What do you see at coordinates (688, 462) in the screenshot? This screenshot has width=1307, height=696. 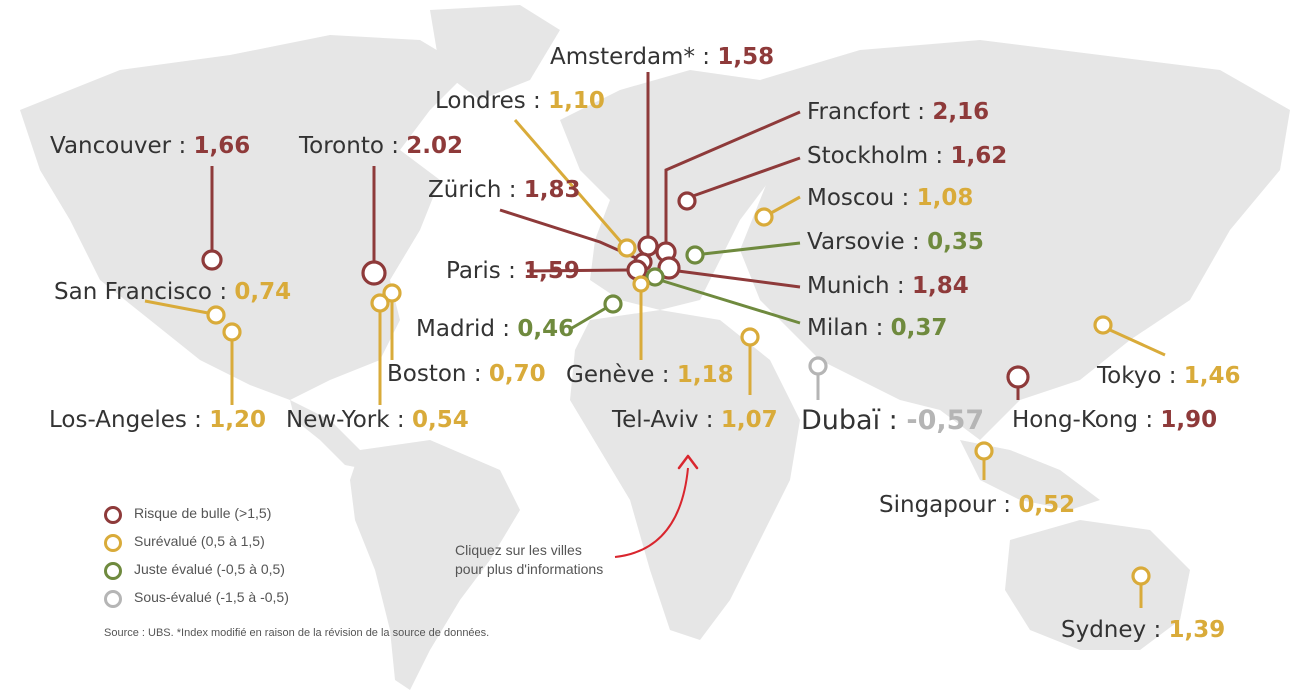 I see `hint-arrowhead` at bounding box center [688, 462].